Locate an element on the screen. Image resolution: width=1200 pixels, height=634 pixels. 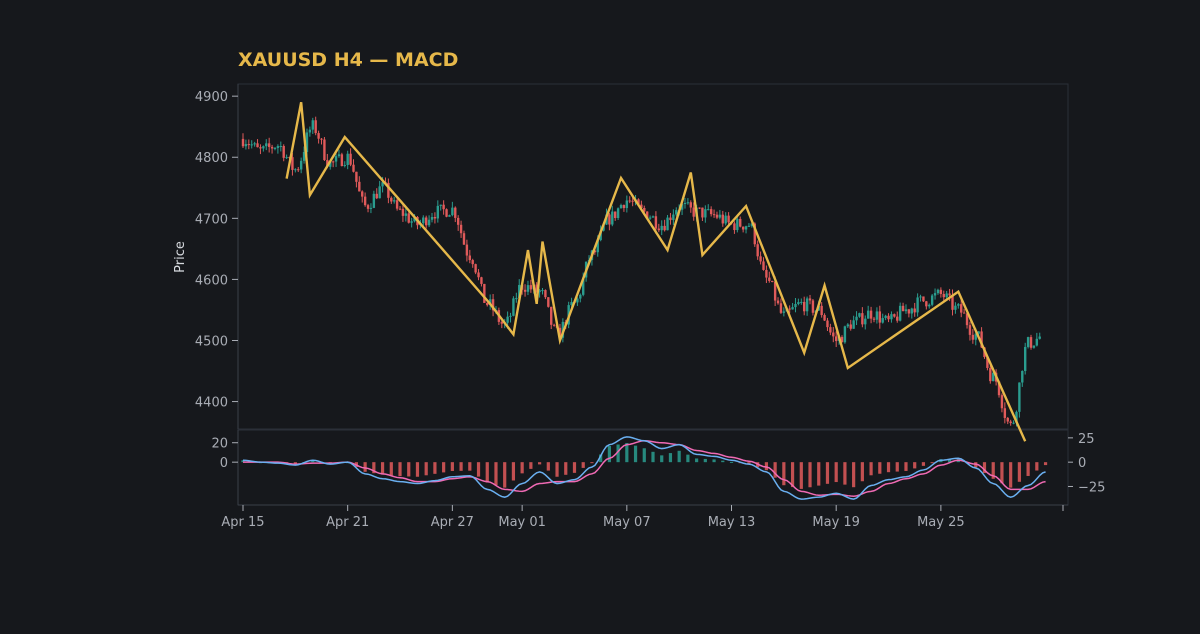
x-tick-label: May 25 is located at coordinates (941, 522).